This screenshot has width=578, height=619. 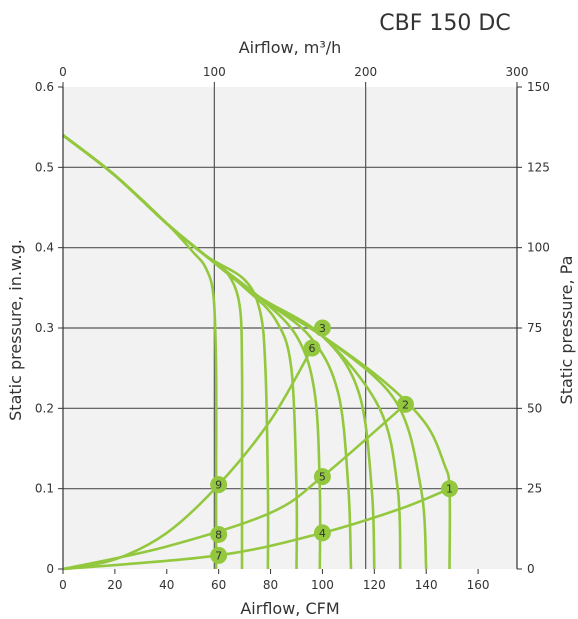 I want to click on point-marker-6: 6, so click(x=312, y=348).